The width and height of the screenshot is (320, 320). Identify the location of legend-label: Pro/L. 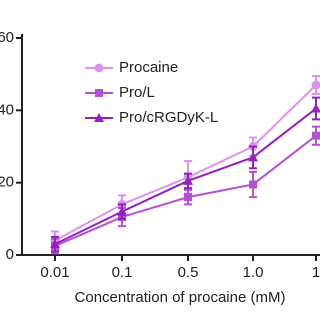
(137, 92).